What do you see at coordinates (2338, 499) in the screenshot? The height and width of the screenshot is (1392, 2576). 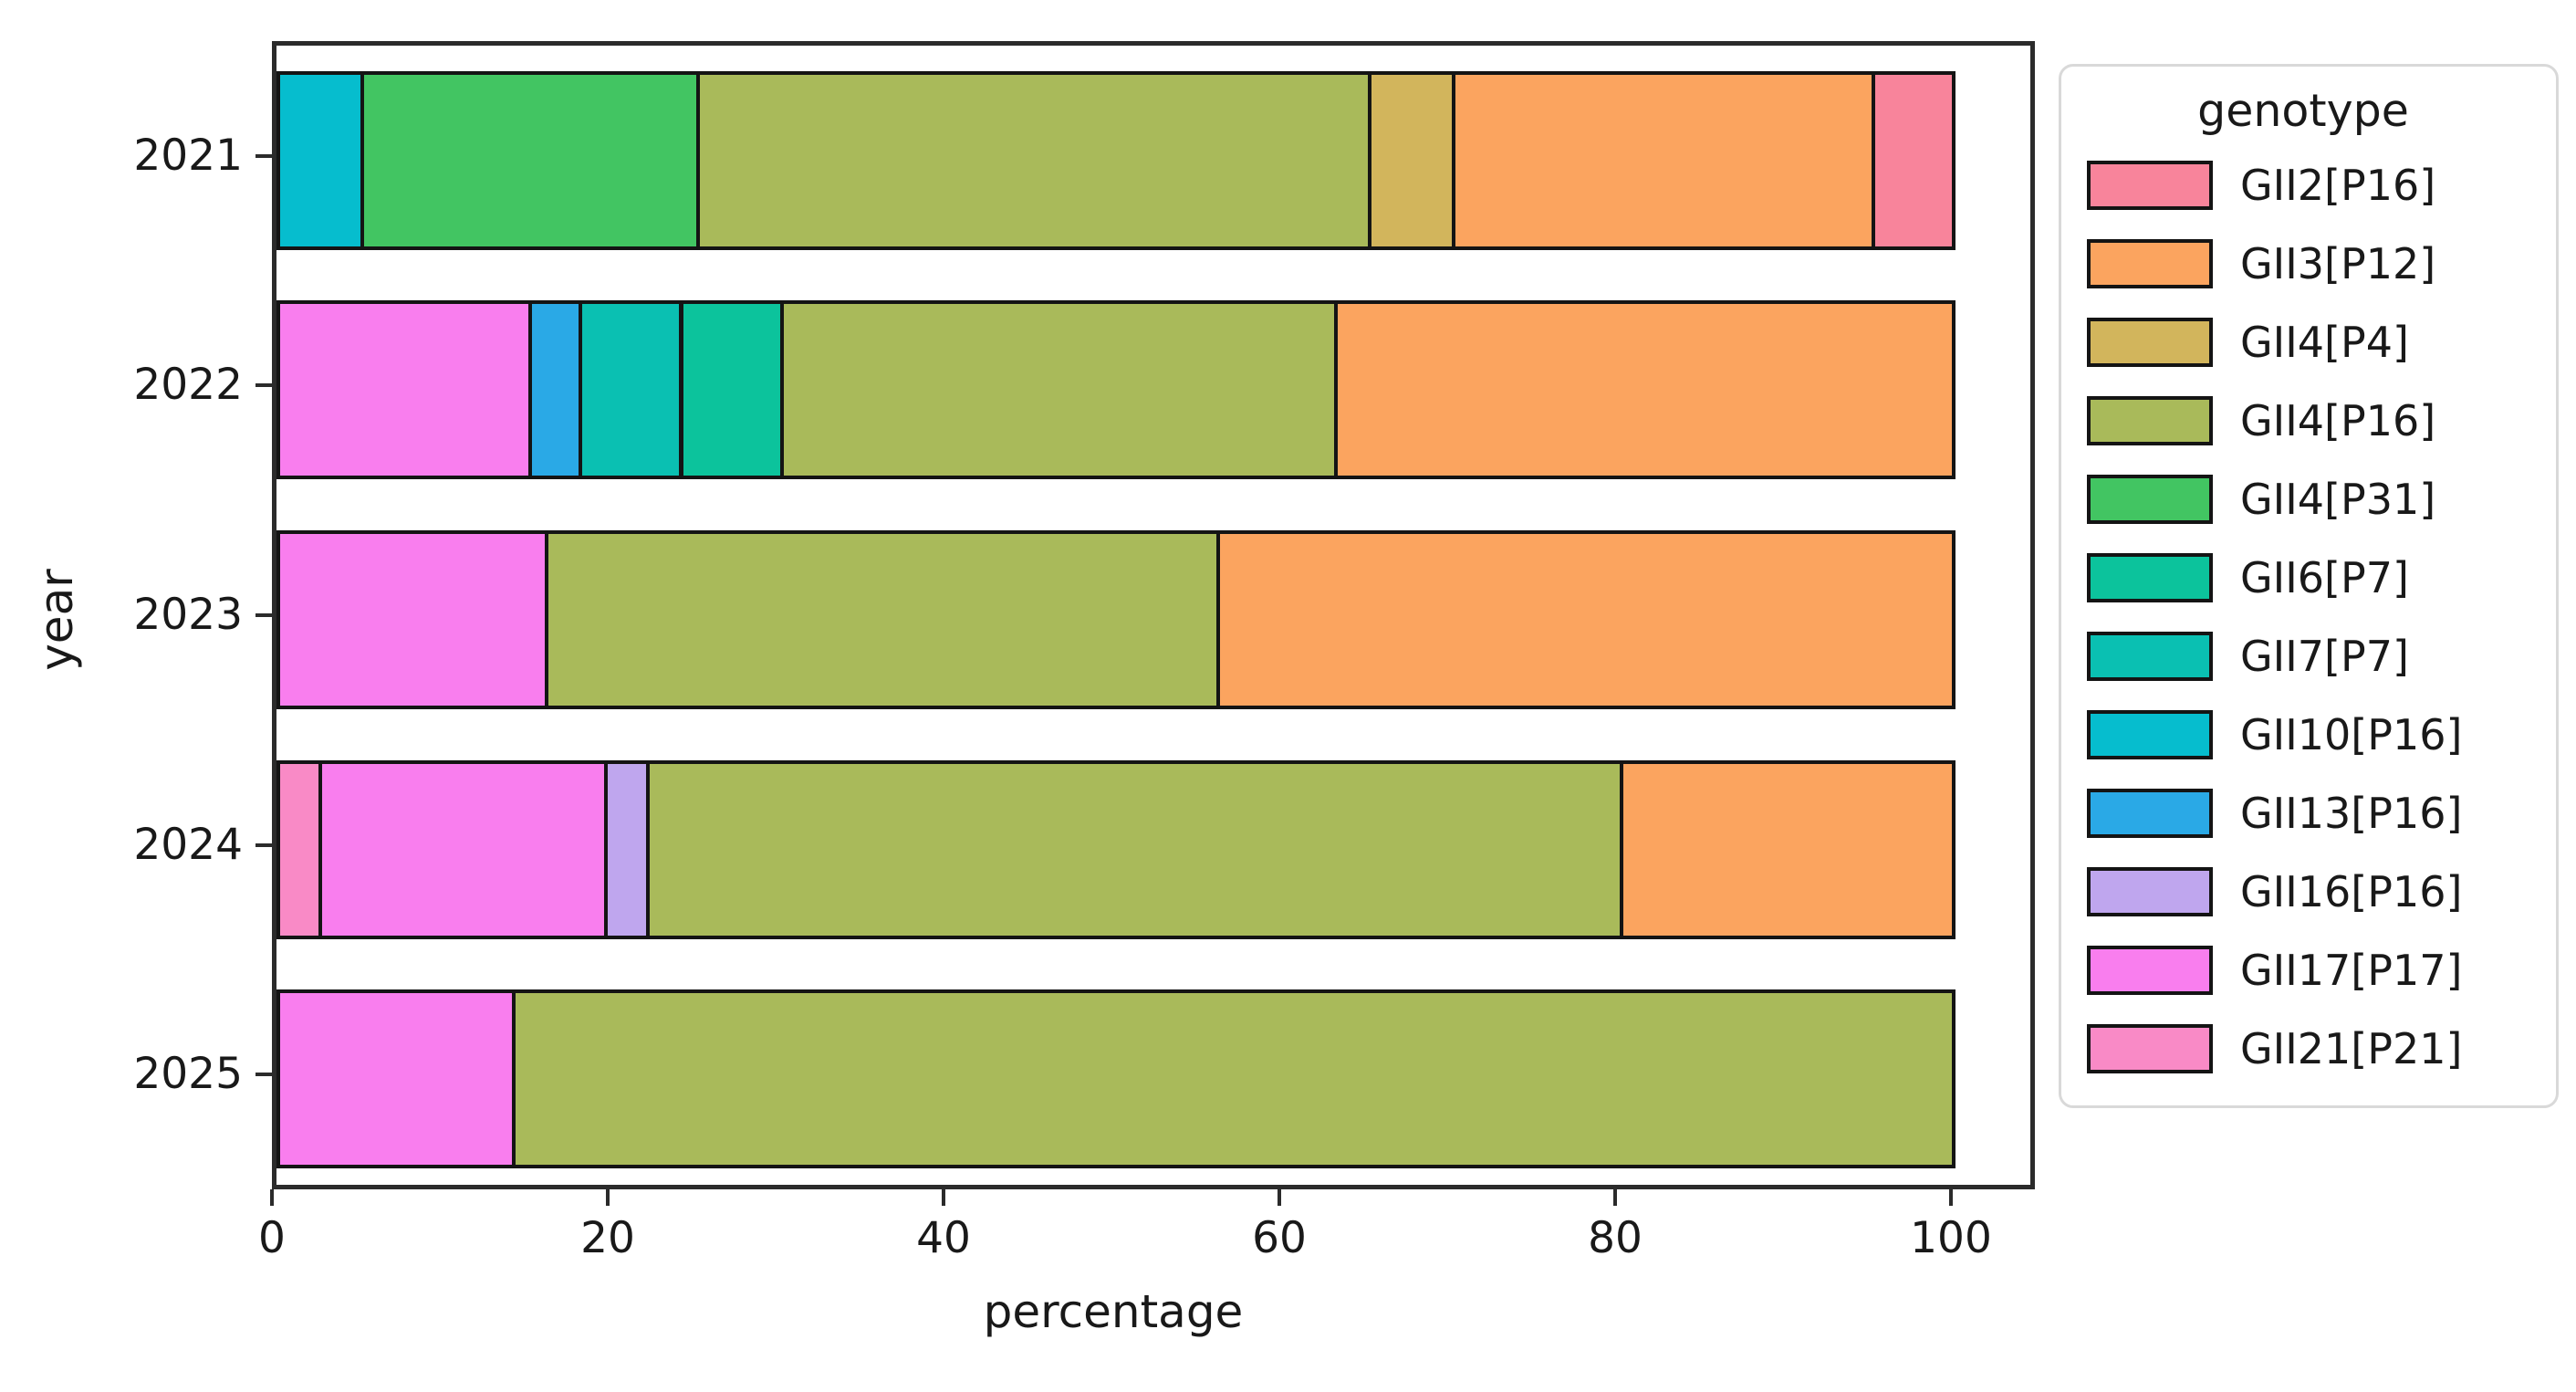 I see `legend-label: GII4[P31]` at bounding box center [2338, 499].